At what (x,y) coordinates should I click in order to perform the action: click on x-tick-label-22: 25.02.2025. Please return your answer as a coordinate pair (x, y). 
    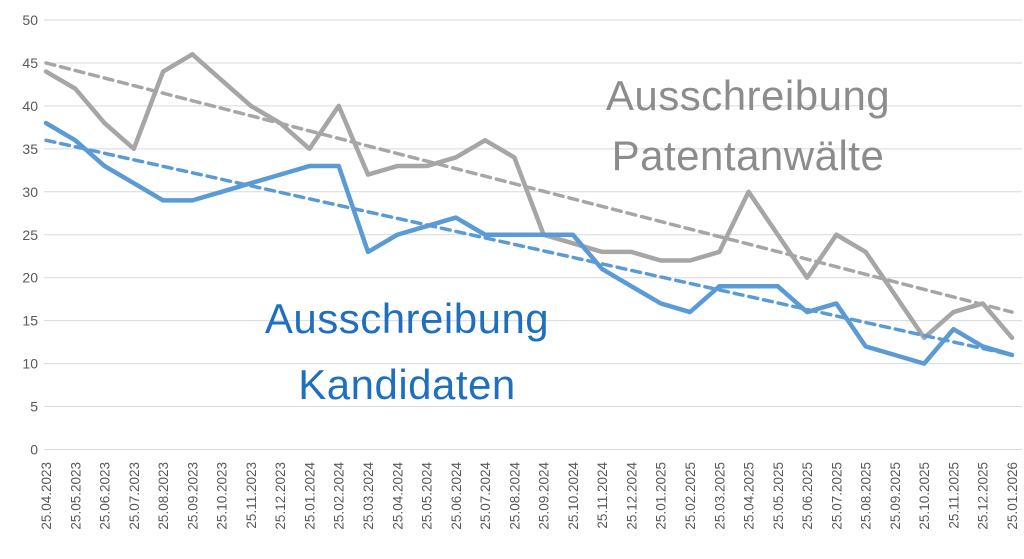
    Looking at the image, I should click on (690, 496).